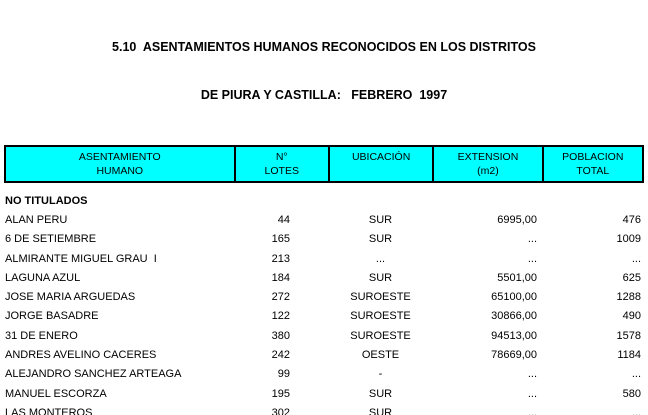  I want to click on header-label: EXTENSION, so click(488, 157).